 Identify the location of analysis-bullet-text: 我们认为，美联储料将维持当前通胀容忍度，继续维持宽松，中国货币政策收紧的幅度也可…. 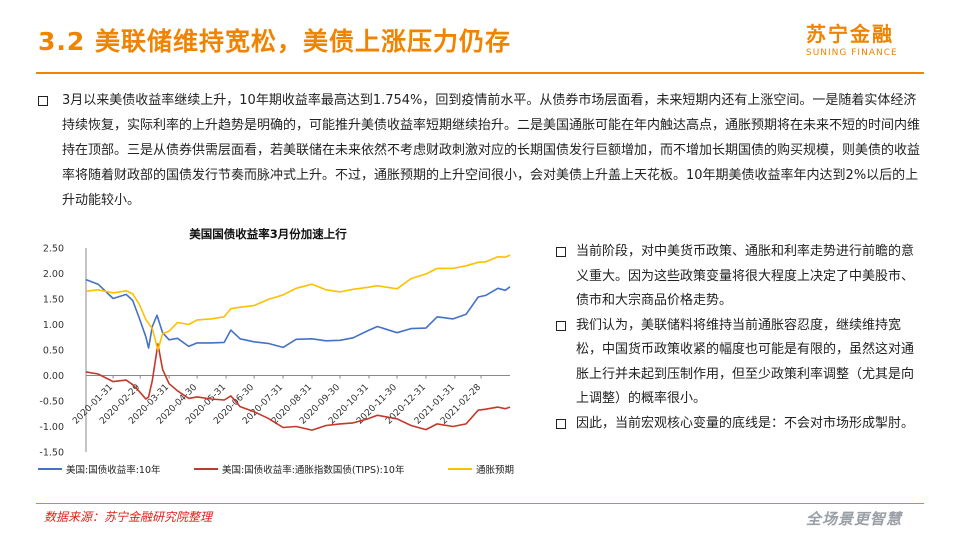
(745, 362).